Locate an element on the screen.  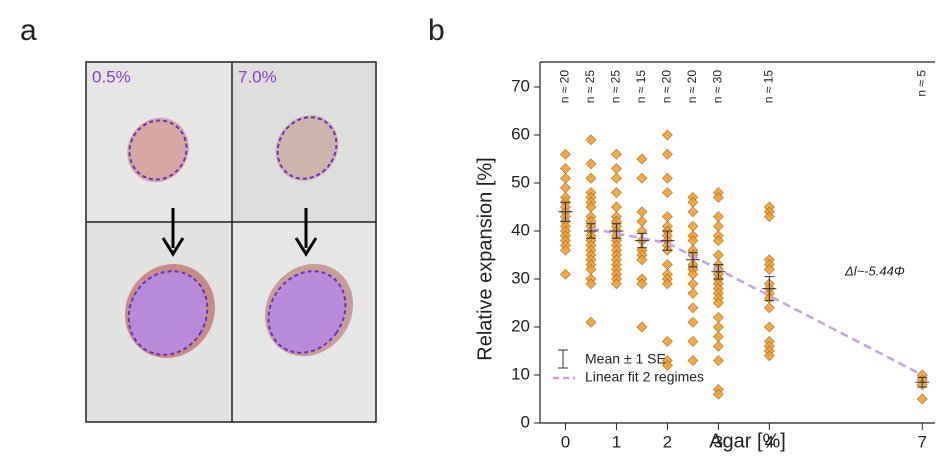
annotation: Δl~-5.44Φ is located at coordinates (874, 270).